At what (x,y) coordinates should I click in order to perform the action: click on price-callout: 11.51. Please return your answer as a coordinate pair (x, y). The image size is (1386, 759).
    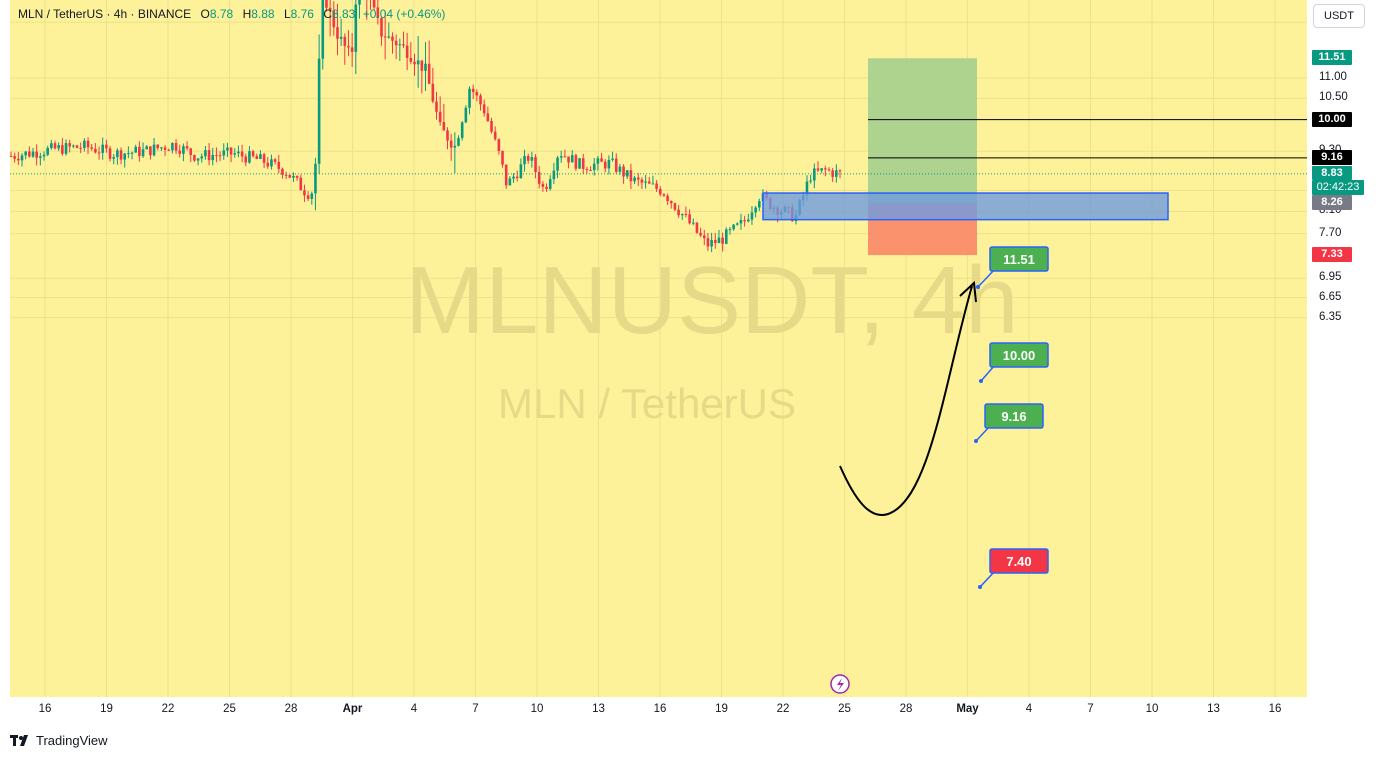
    Looking at the image, I should click on (1012, 267).